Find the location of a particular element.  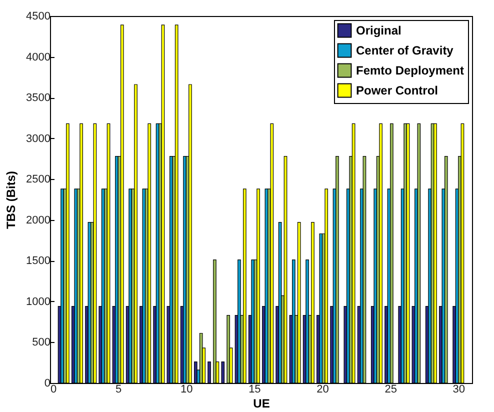

x-tick-label: 10 is located at coordinates (186, 390).